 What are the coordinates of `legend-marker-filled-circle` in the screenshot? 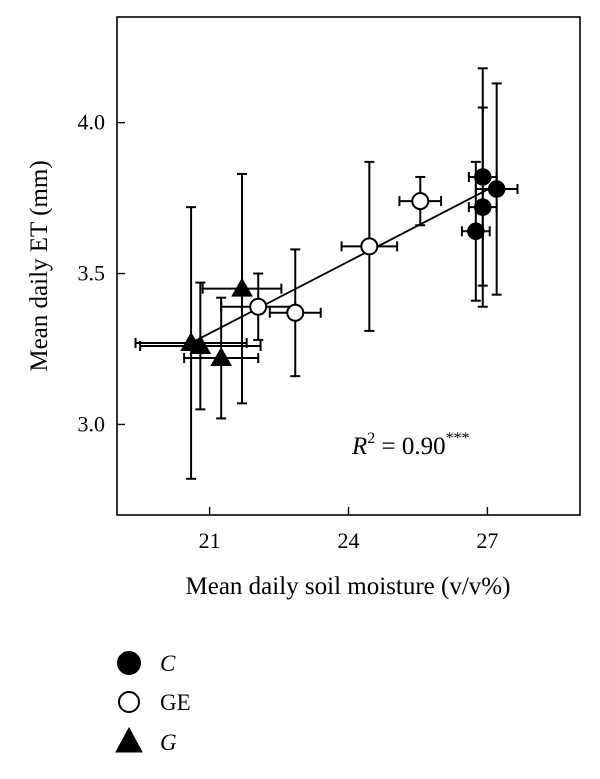 It's located at (129, 663).